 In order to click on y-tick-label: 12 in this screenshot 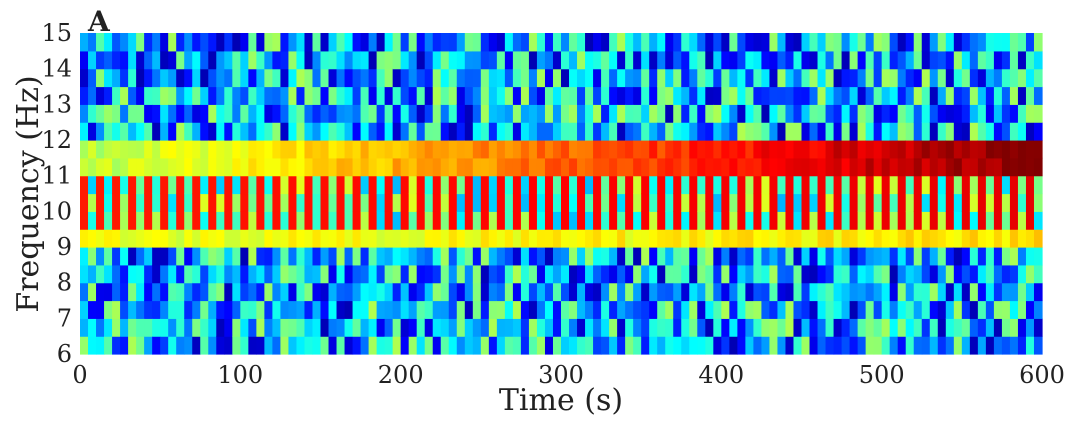, I will do `click(56, 140)`.